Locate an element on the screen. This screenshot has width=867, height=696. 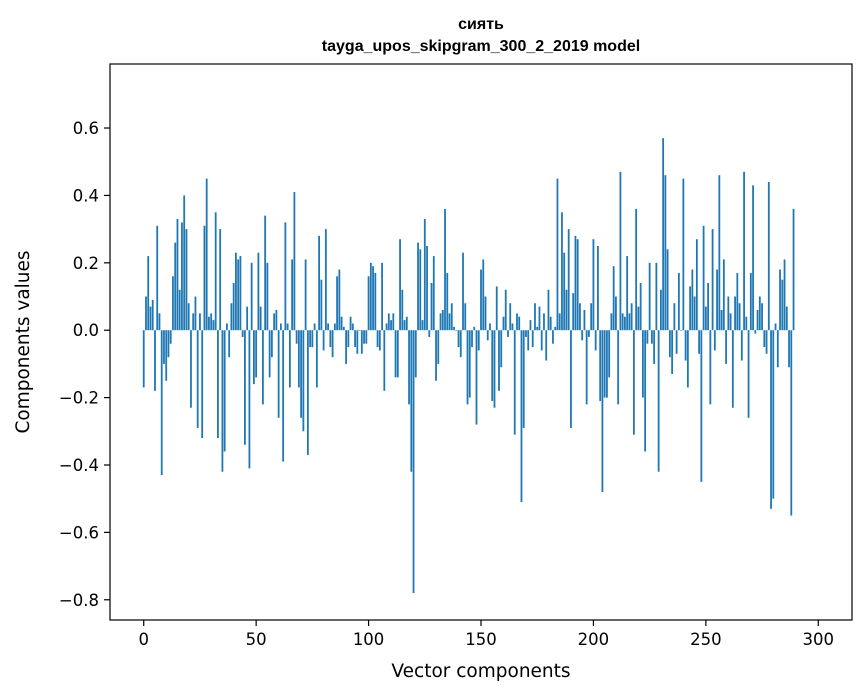
y-tick-label: −0.4 is located at coordinates (79, 465).